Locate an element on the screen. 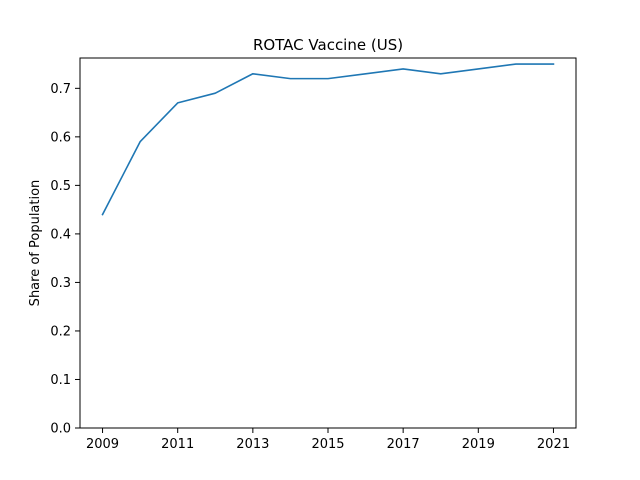  x-tick-label: 2015 is located at coordinates (327, 444).